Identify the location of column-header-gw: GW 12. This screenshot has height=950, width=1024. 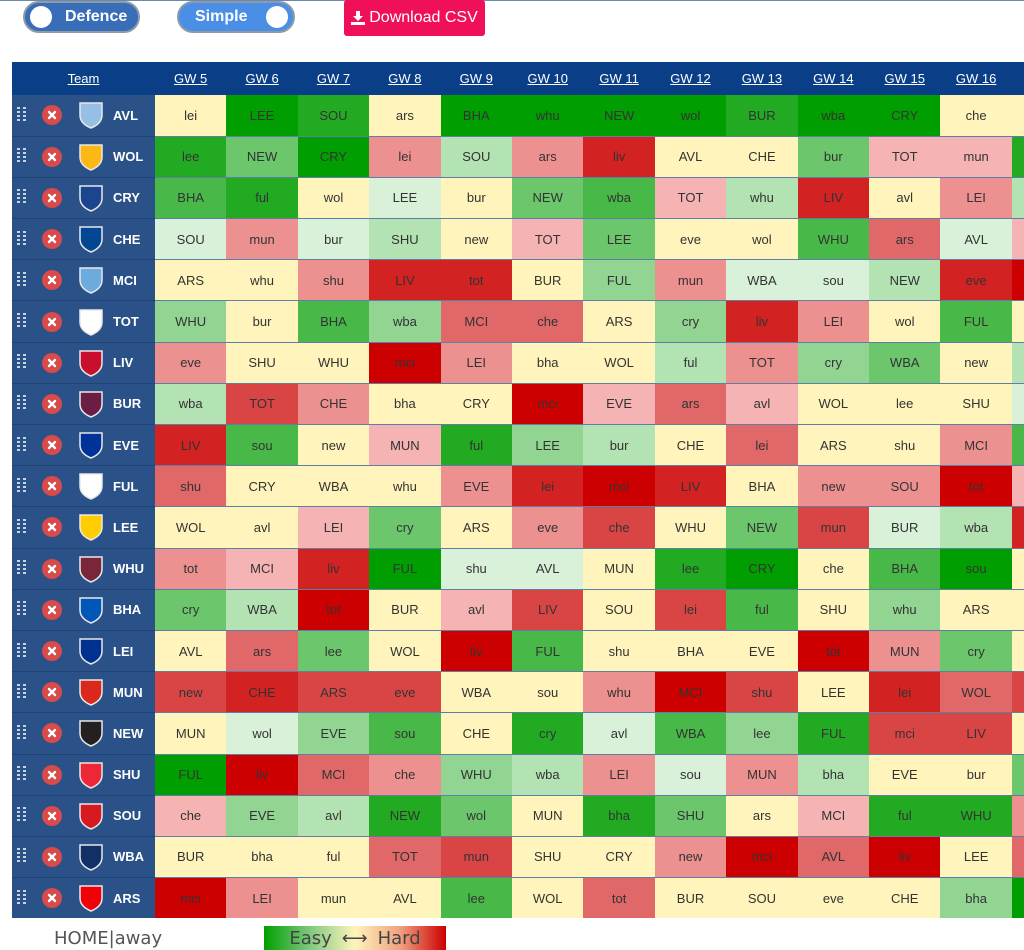
(690, 78).